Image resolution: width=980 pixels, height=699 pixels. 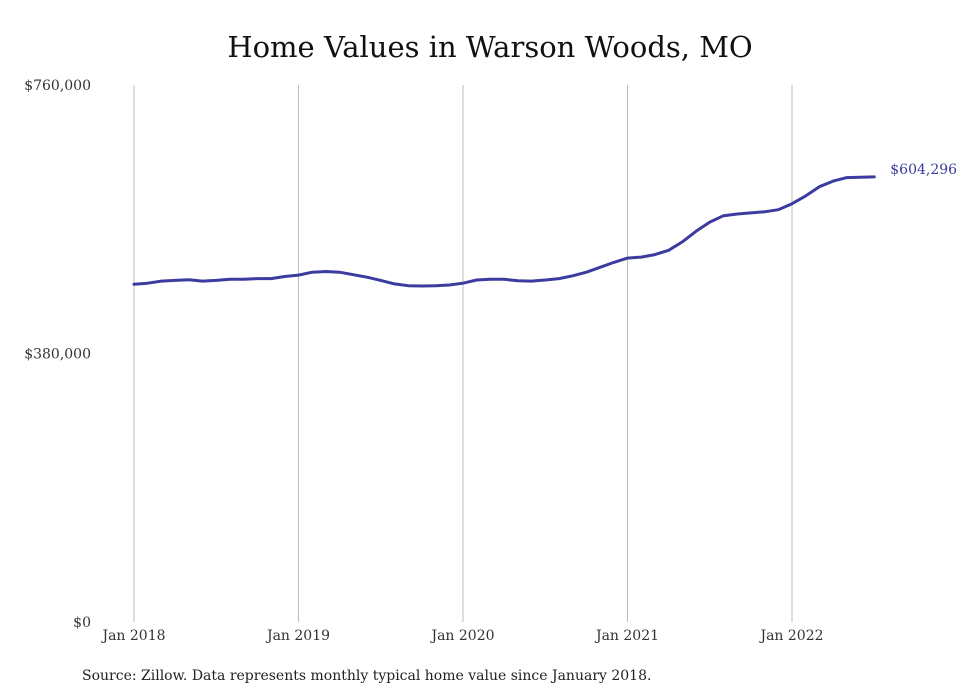 What do you see at coordinates (82, 623) in the screenshot?
I see `y-tick-label: $0` at bounding box center [82, 623].